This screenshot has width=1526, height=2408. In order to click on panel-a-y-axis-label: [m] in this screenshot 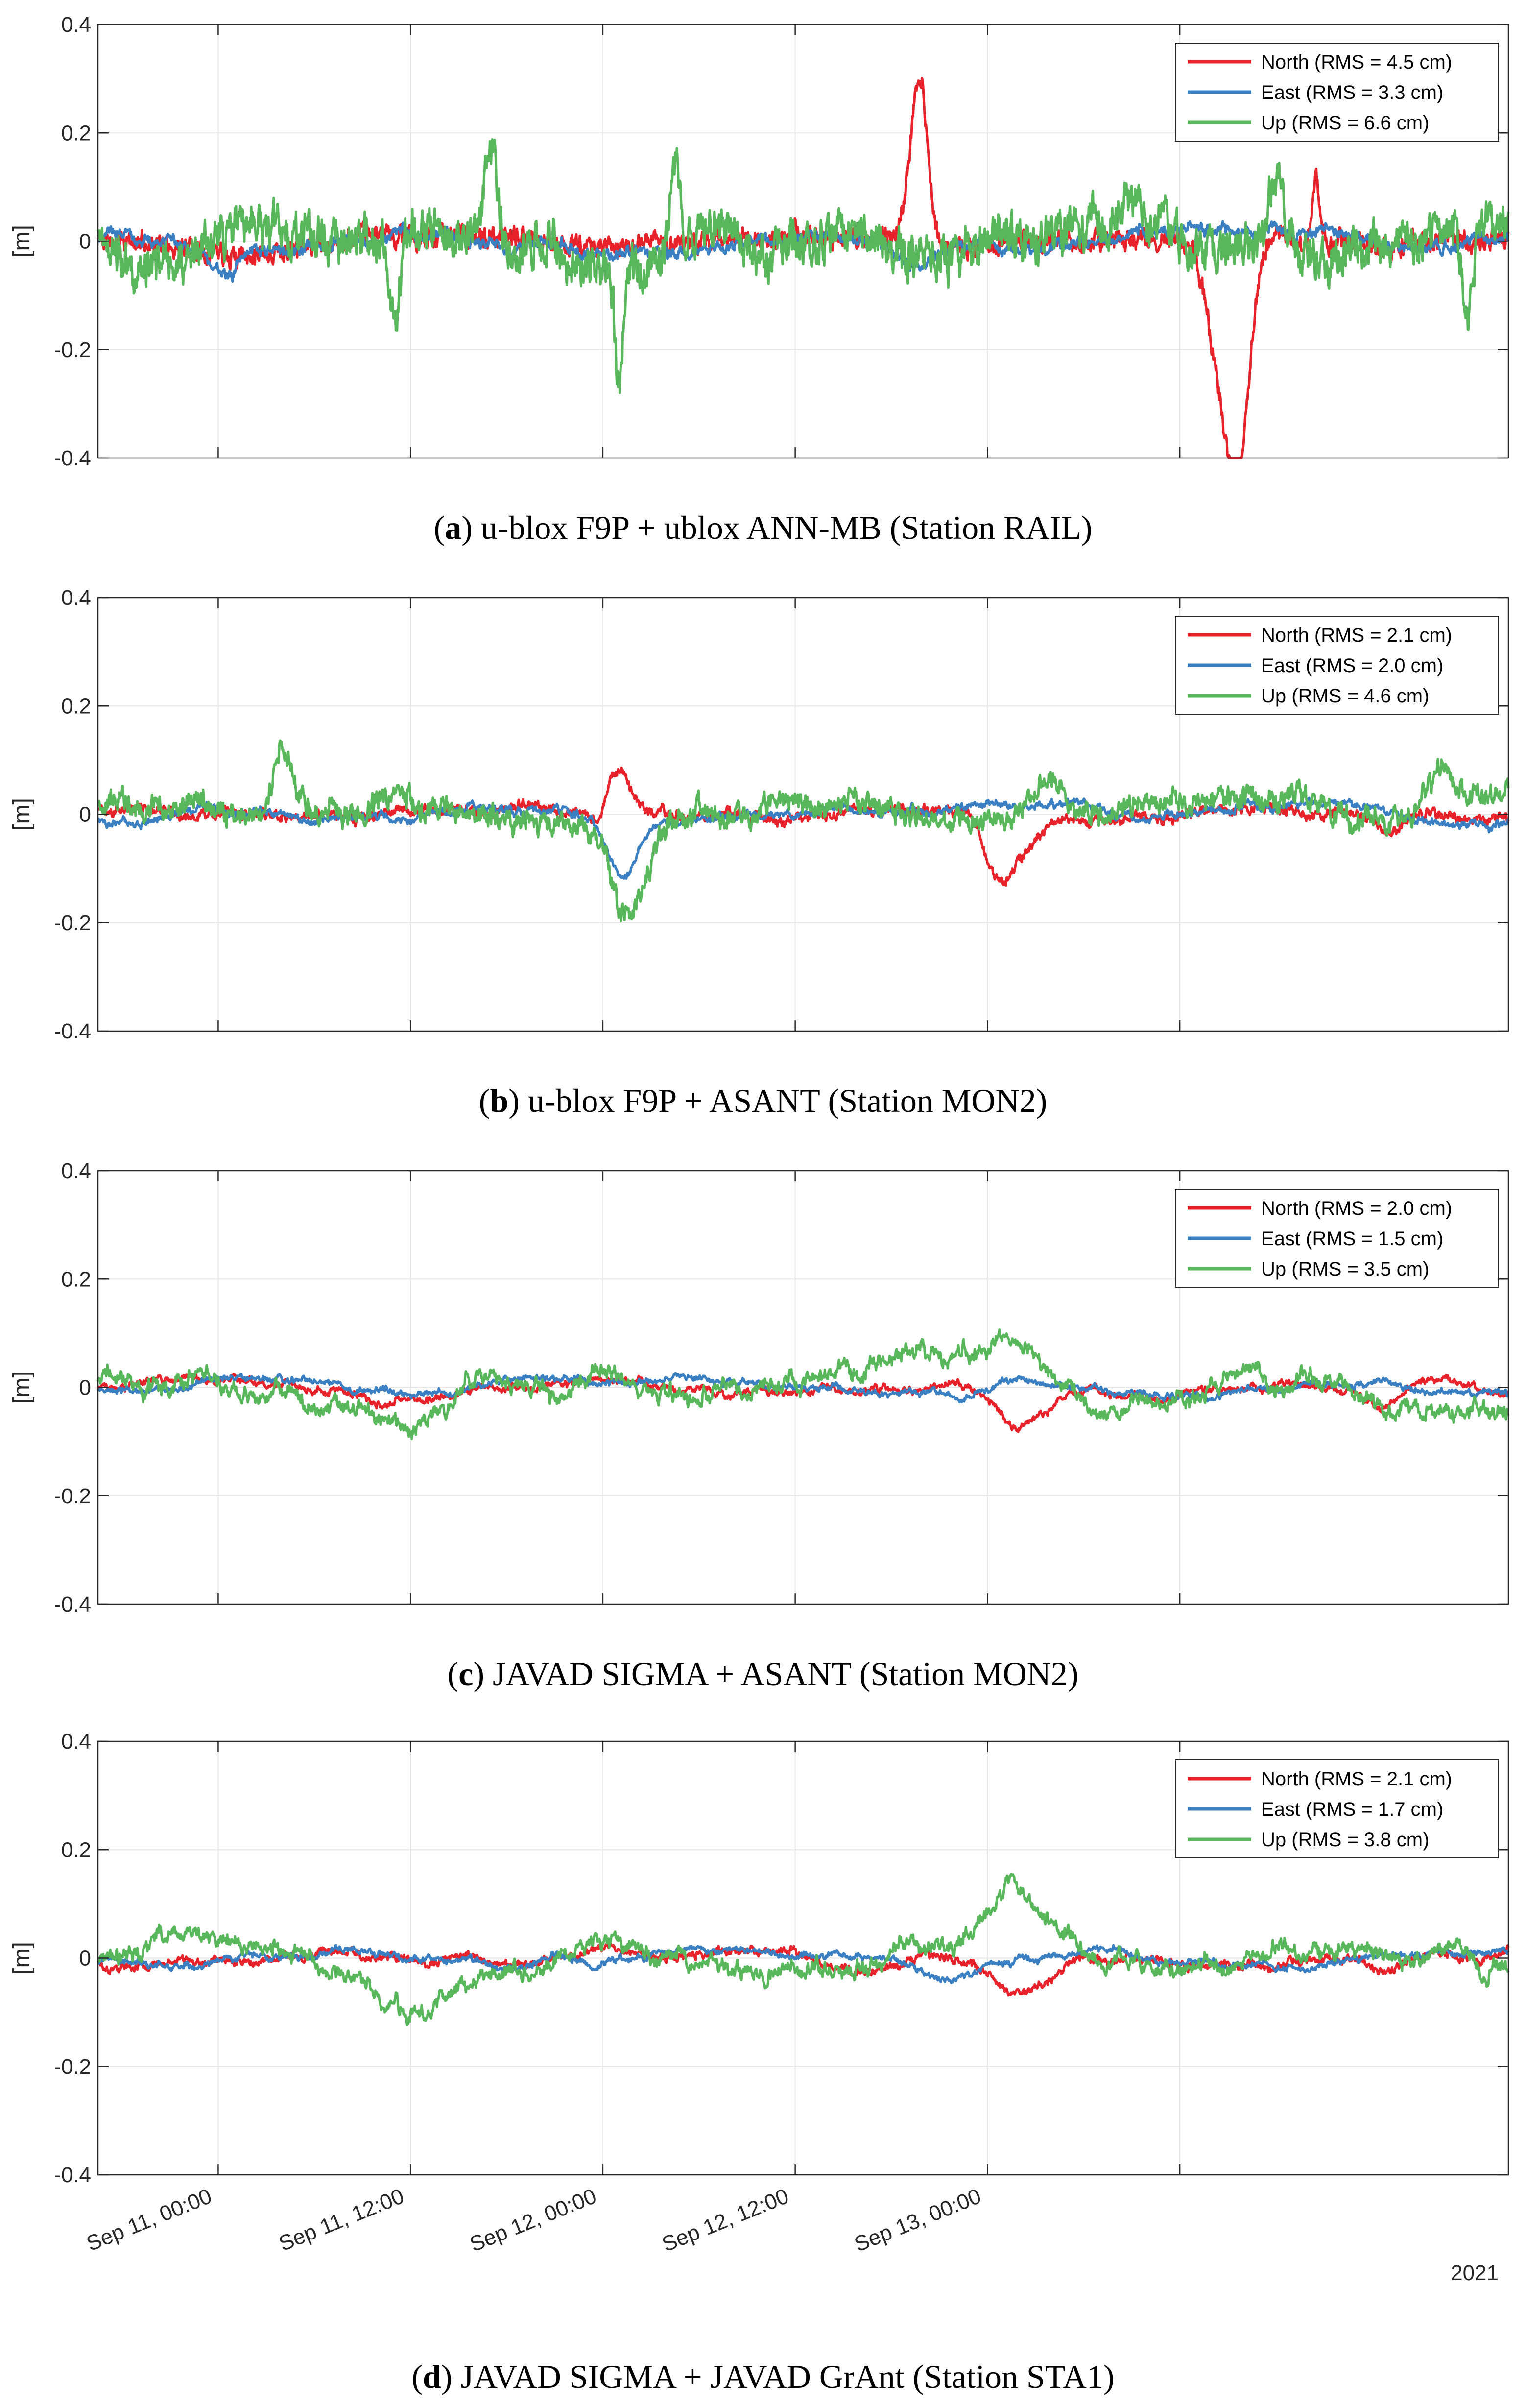, I will do `click(22, 241)`.